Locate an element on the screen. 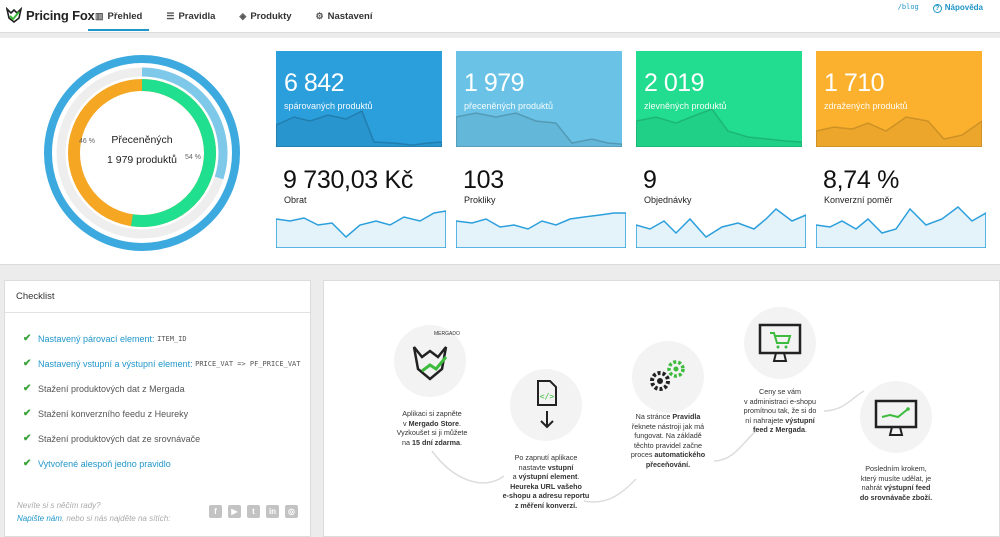 The image size is (1000, 537). checklist-item-text: Stažení konverzního feedu z Heureky is located at coordinates (113, 413).